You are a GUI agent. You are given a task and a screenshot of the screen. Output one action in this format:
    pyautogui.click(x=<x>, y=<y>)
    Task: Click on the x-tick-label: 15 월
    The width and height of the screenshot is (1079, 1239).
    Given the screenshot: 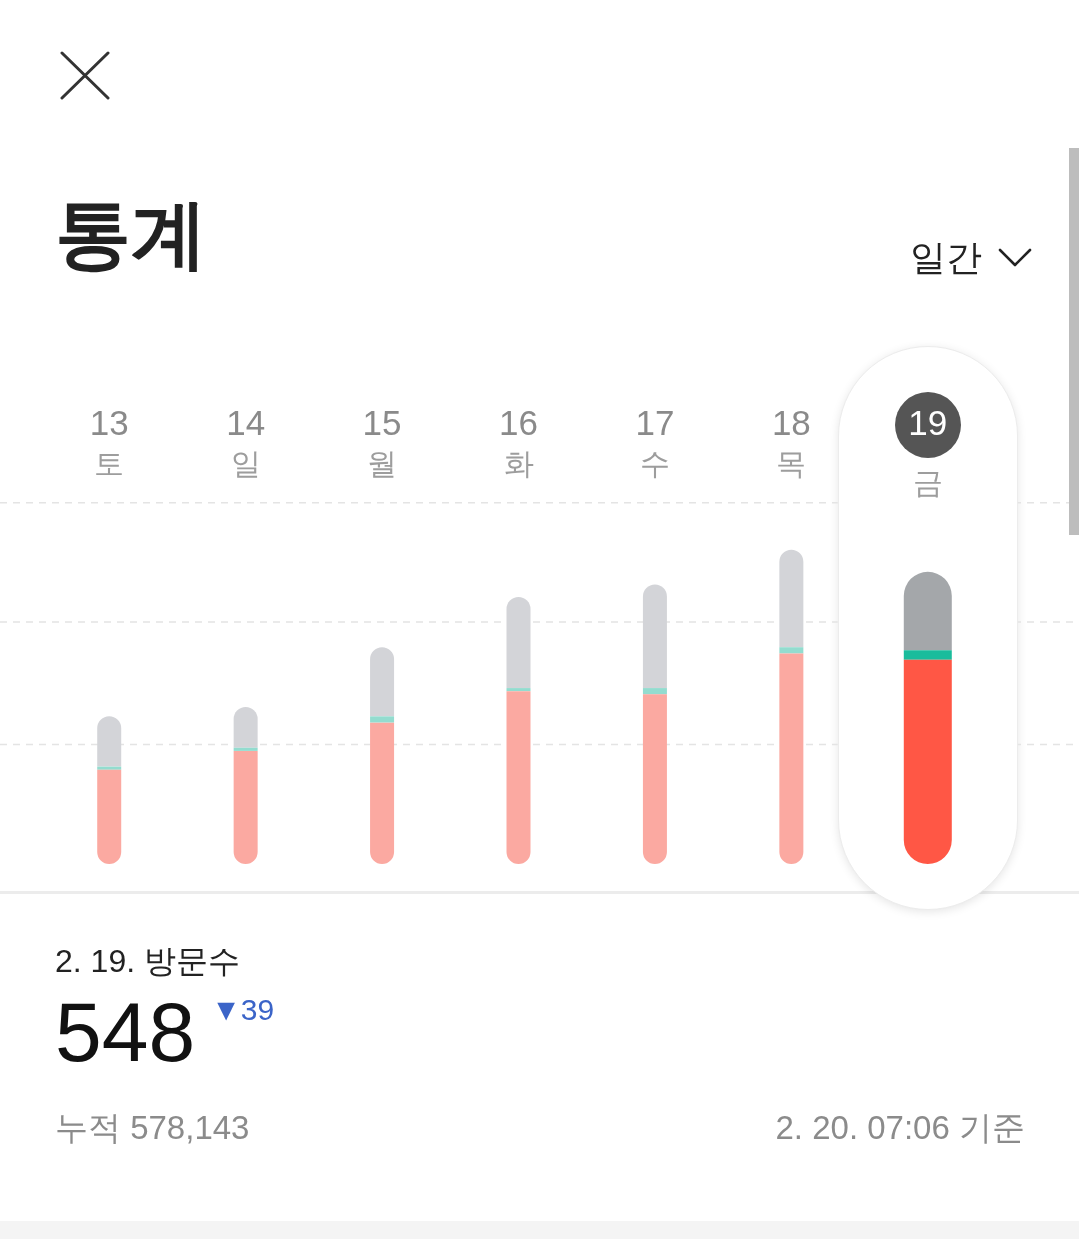 What is the action you would take?
    pyautogui.click(x=382, y=441)
    